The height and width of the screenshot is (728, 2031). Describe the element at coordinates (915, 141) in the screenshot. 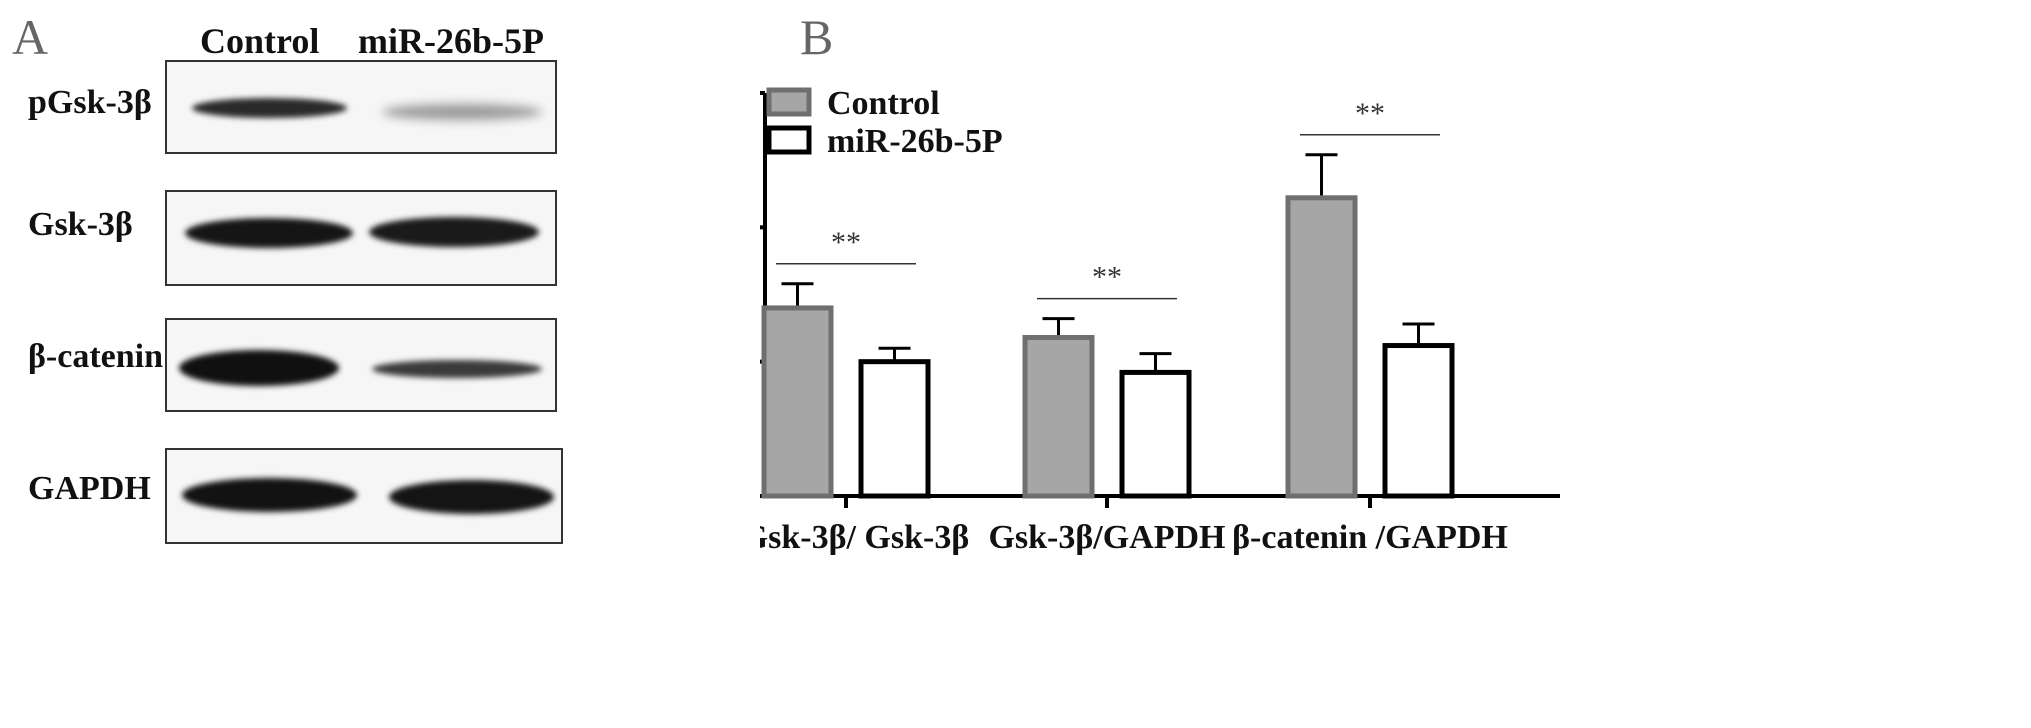

I see `legend-label-1: miR-26b-5P` at that location.